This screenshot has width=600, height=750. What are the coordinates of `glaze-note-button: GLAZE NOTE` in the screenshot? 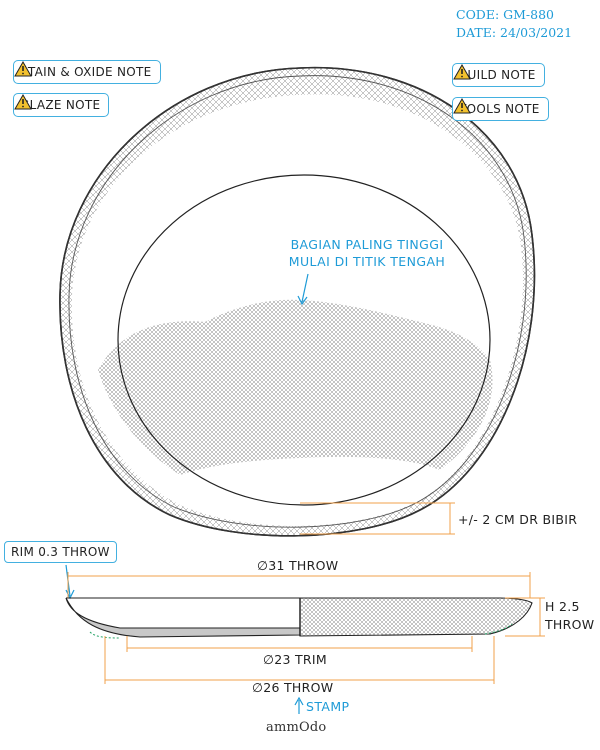 It's located at (61, 105).